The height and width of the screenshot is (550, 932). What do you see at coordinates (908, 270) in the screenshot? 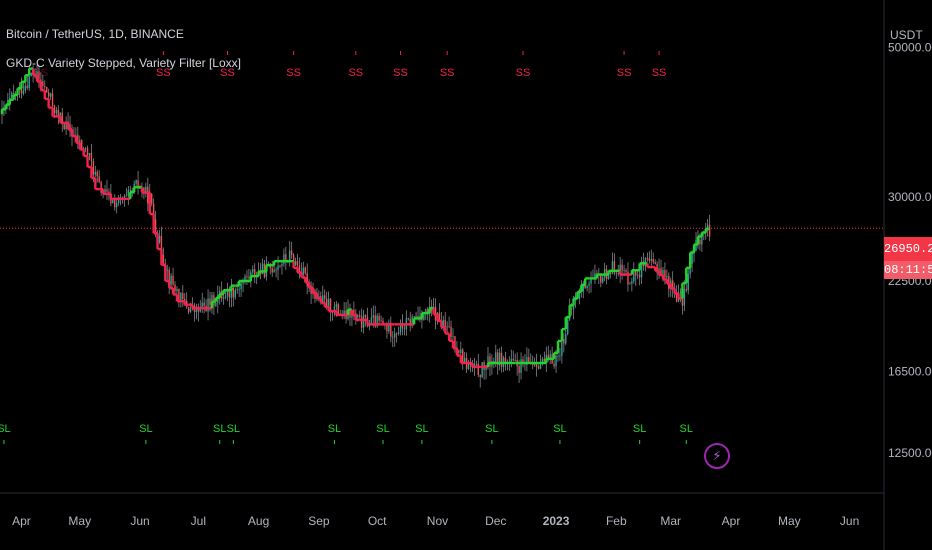
I see `bar-countdown-label: 08:11:53` at bounding box center [908, 270].